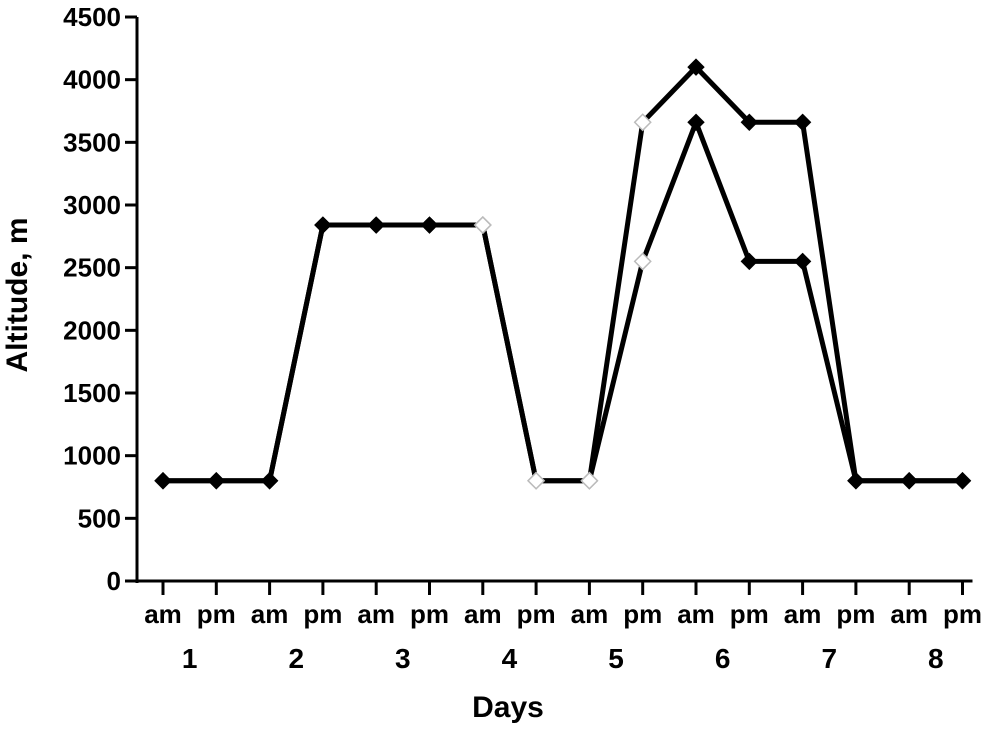 The image size is (1000, 733). Describe the element at coordinates (17, 295) in the screenshot. I see `y-axis-title: Altitude, m` at that location.